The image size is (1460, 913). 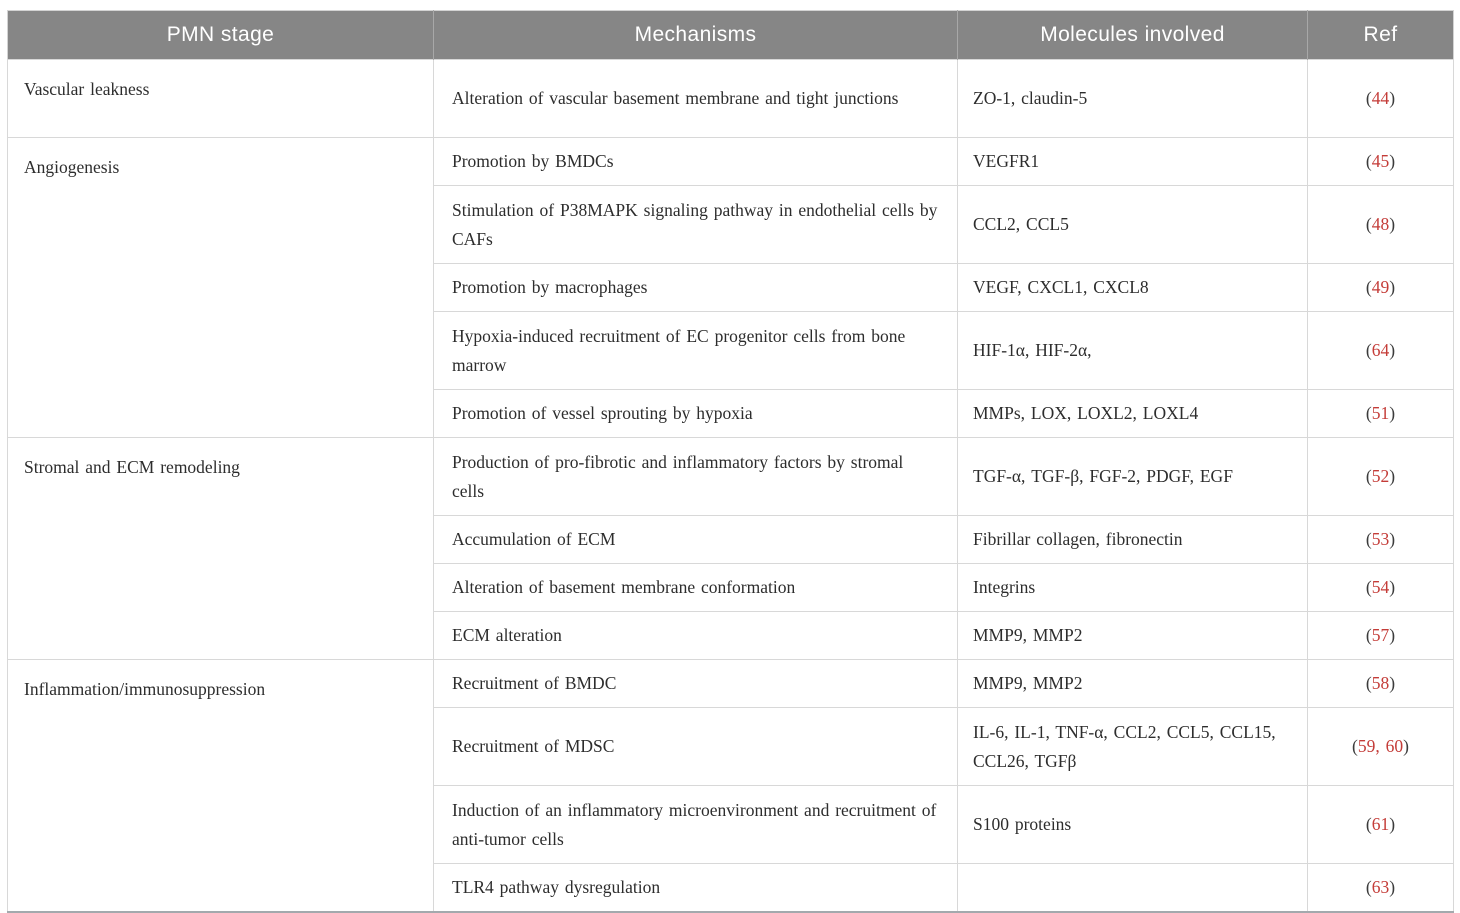 I want to click on molecules-cell: S100 proteins, so click(x=1132, y=824).